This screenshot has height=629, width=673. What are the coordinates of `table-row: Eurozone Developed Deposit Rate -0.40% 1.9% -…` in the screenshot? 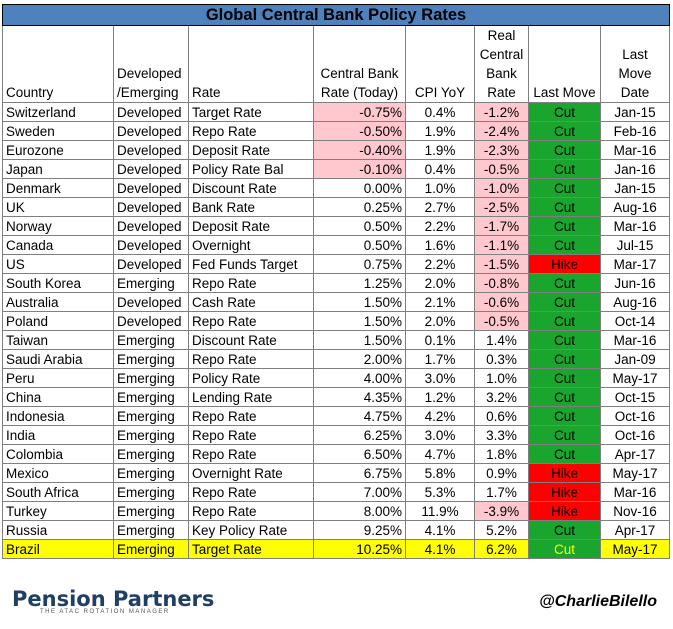 It's located at (336, 150).